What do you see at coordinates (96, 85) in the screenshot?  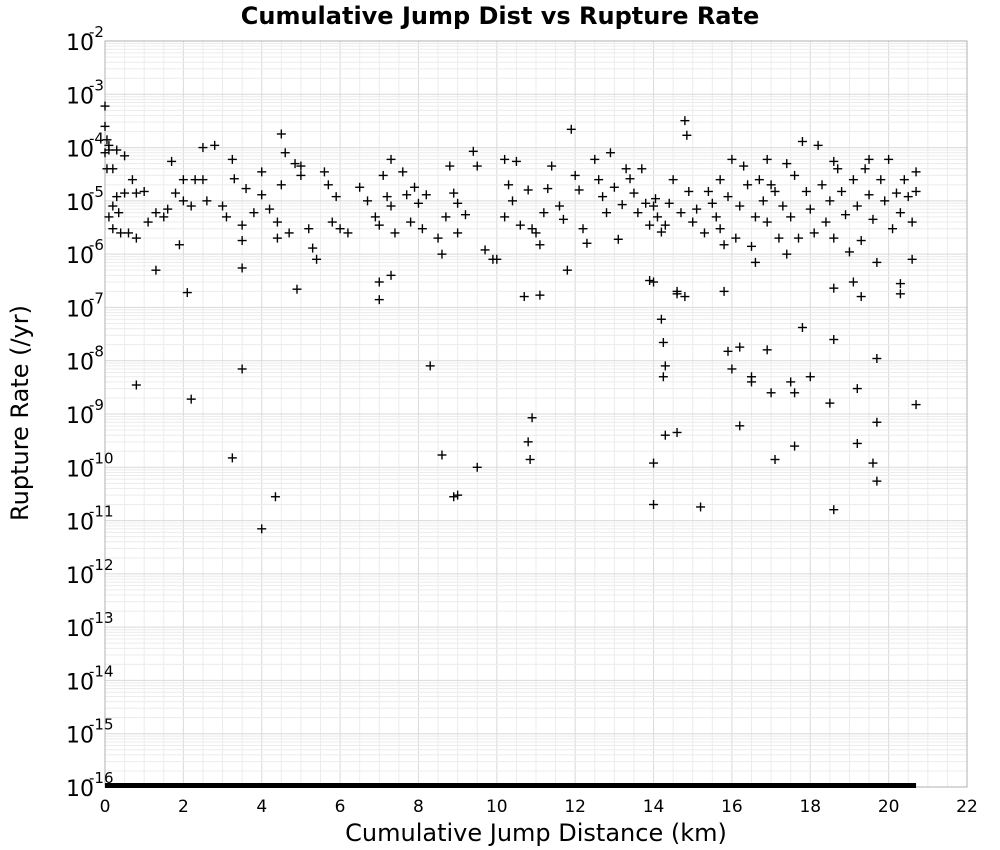 I see `y-tick-label-exponent: -3` at bounding box center [96, 85].